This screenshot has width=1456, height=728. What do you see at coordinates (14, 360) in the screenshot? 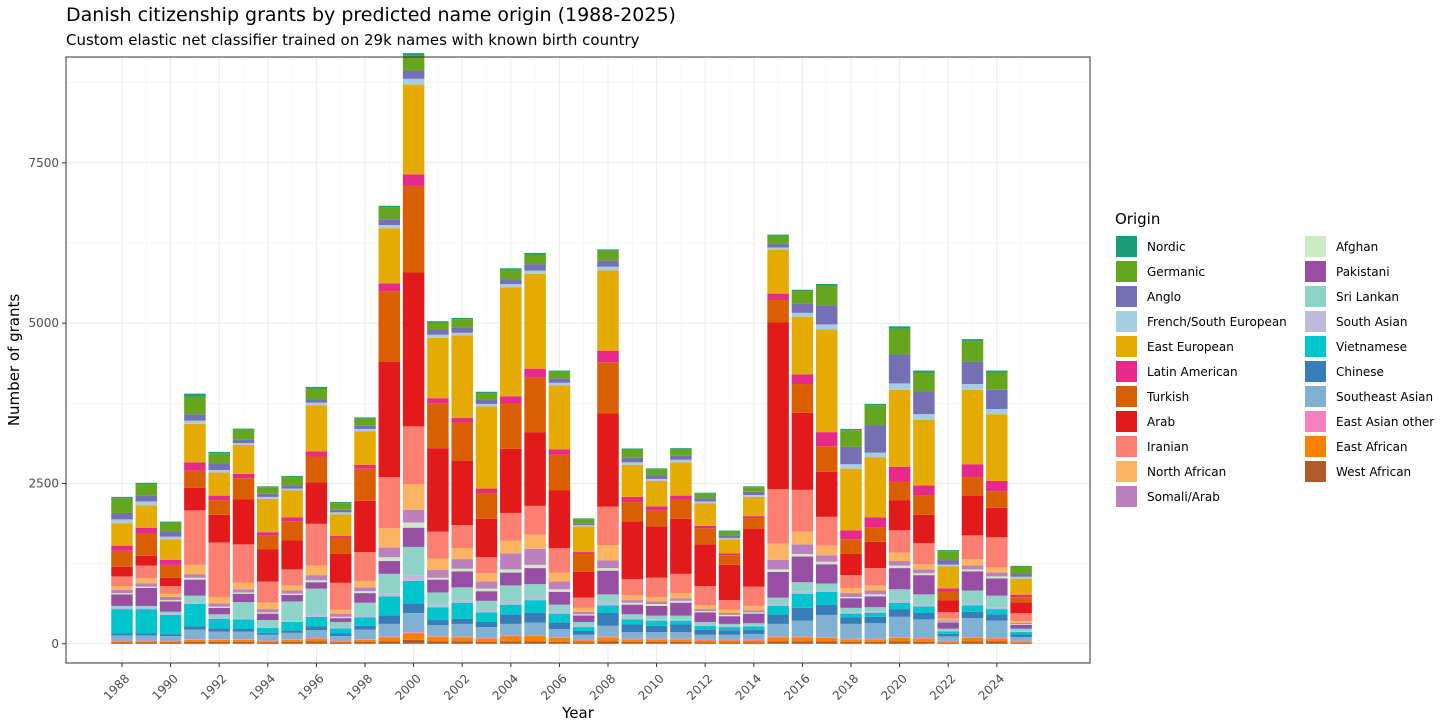
I see `y-axis-title: Number of grants` at bounding box center [14, 360].